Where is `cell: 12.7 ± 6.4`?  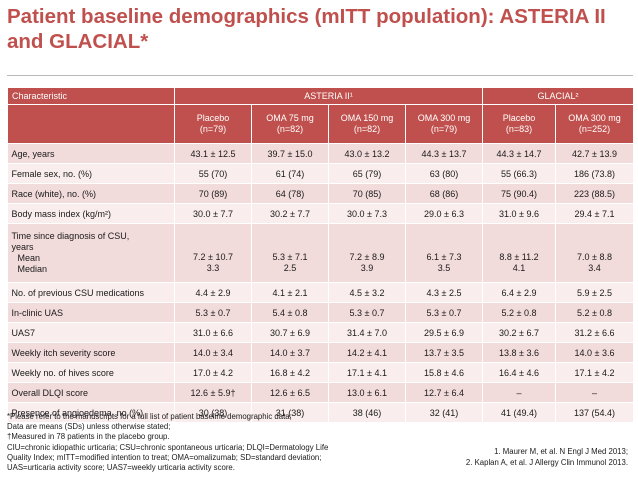
cell: 12.7 ± 6.4 is located at coordinates (444, 392).